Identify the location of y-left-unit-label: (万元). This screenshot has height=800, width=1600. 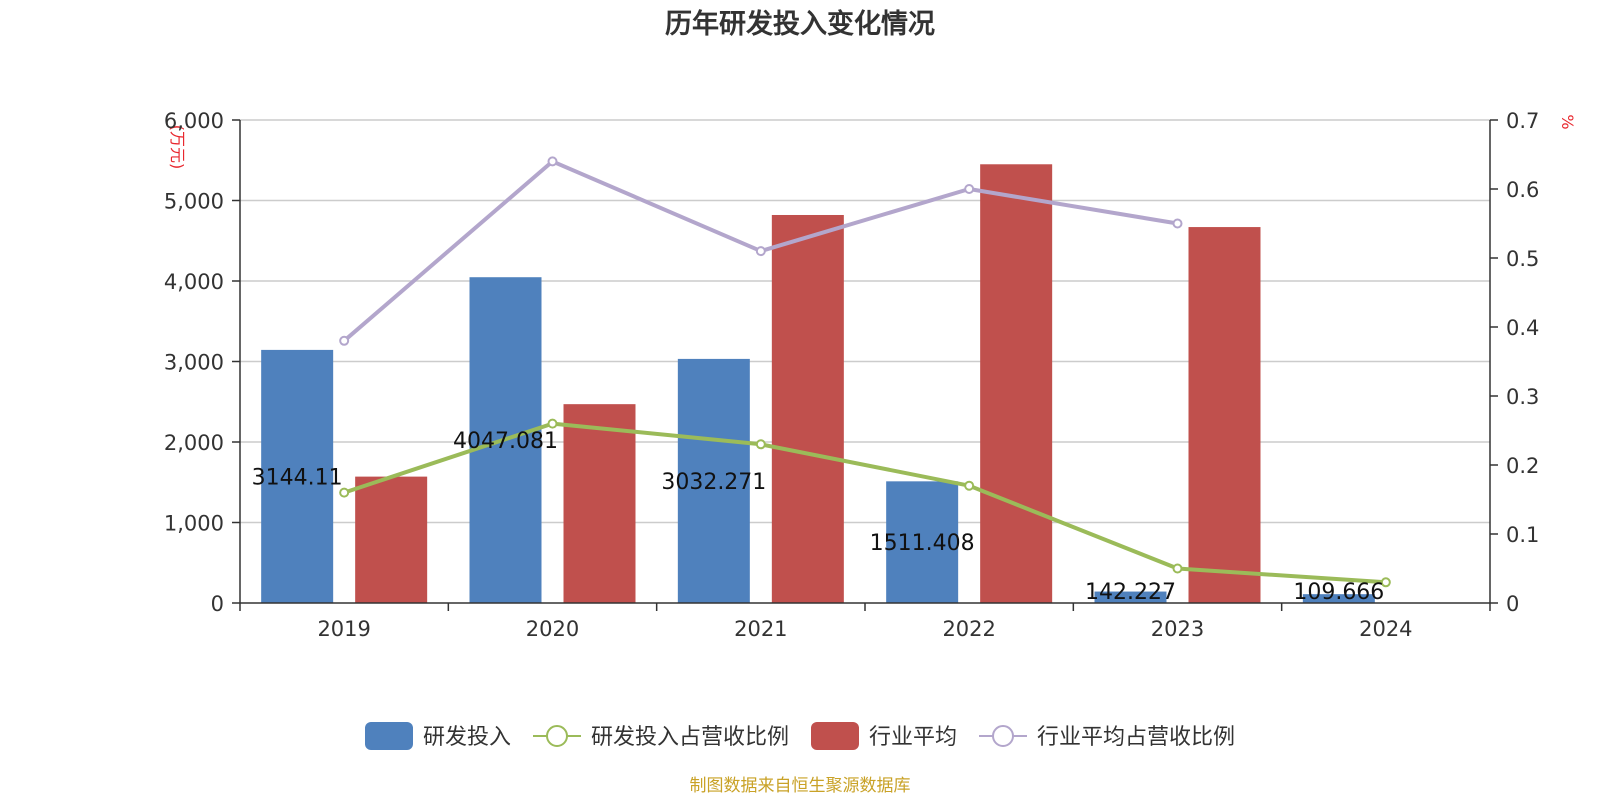
(177, 147).